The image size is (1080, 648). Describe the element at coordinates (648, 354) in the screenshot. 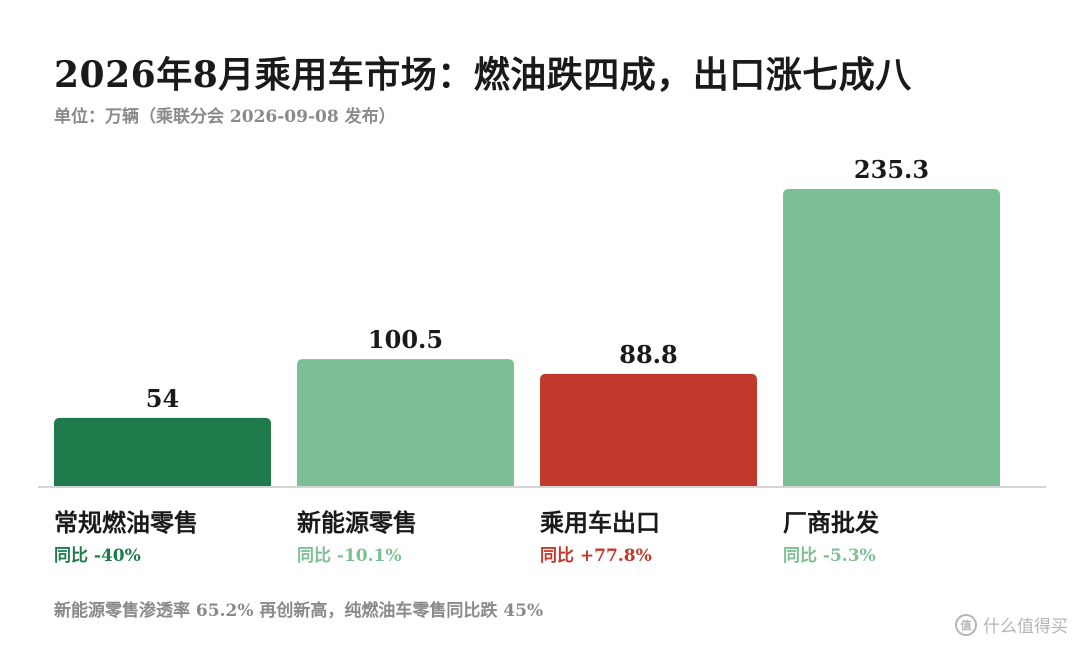

I see `bar-value-label-2: 88.8` at that location.